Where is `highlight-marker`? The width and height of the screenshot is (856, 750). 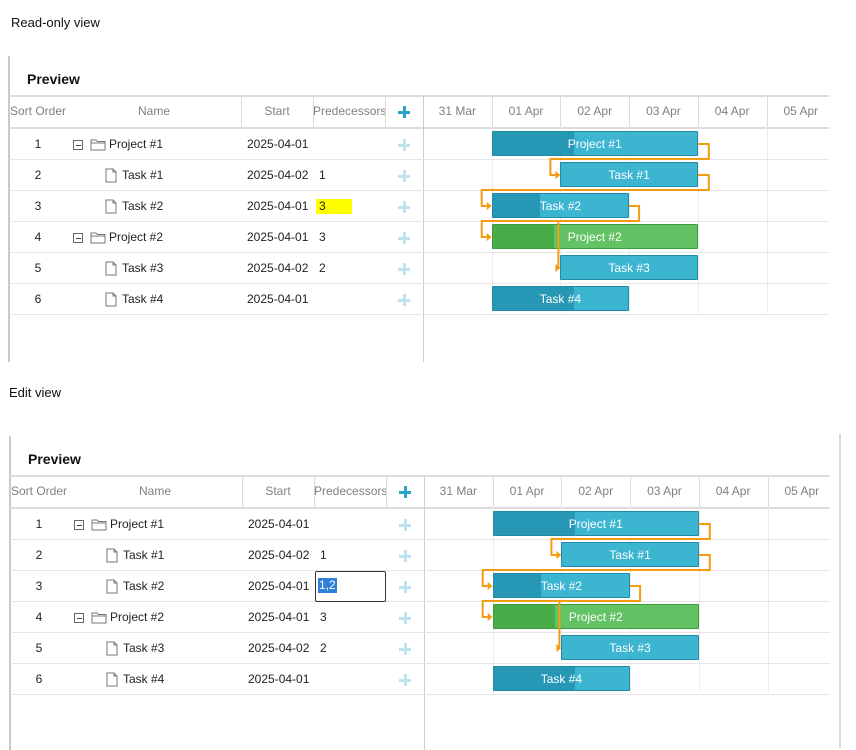 highlight-marker is located at coordinates (334, 206).